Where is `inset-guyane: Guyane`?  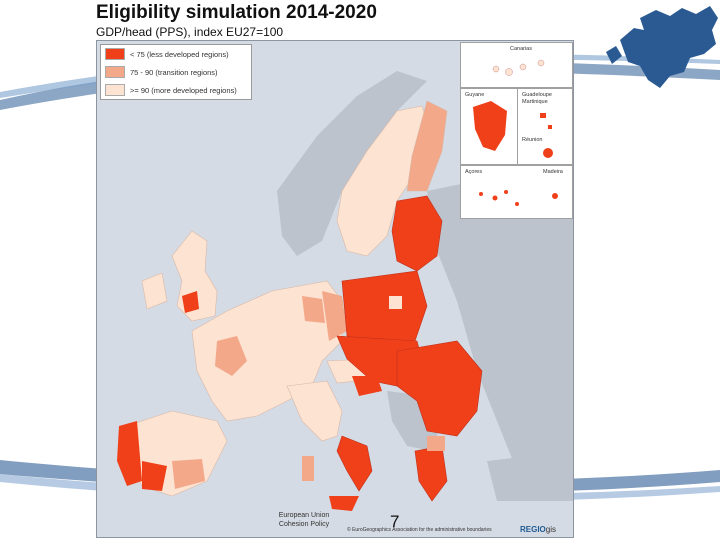
inset-guyane: Guyane is located at coordinates (489, 126).